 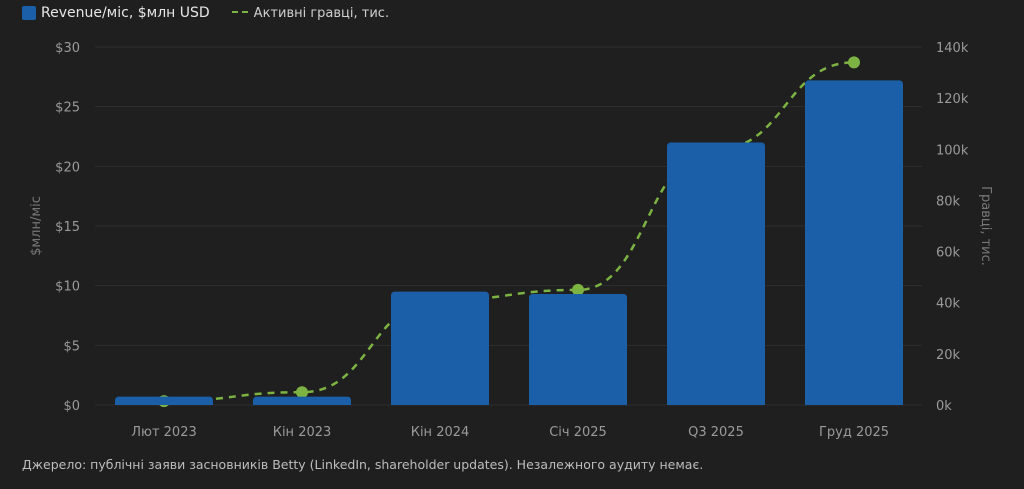 What do you see at coordinates (952, 150) in the screenshot?
I see `y2-tick-label: 100k` at bounding box center [952, 150].